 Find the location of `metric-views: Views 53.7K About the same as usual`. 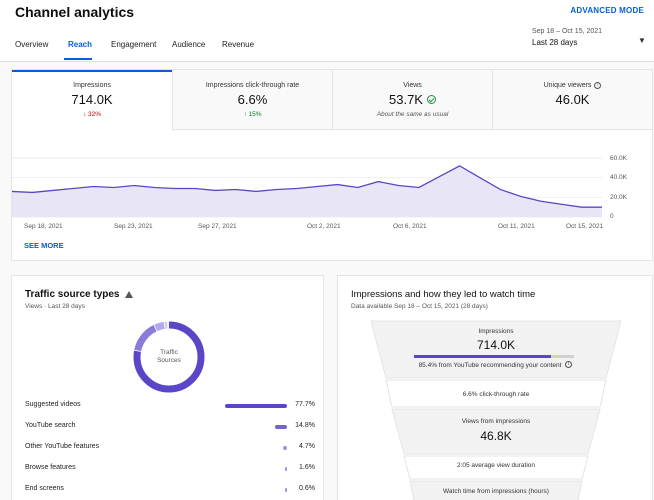

metric-views: Views 53.7K About the same as usual is located at coordinates (412, 100).